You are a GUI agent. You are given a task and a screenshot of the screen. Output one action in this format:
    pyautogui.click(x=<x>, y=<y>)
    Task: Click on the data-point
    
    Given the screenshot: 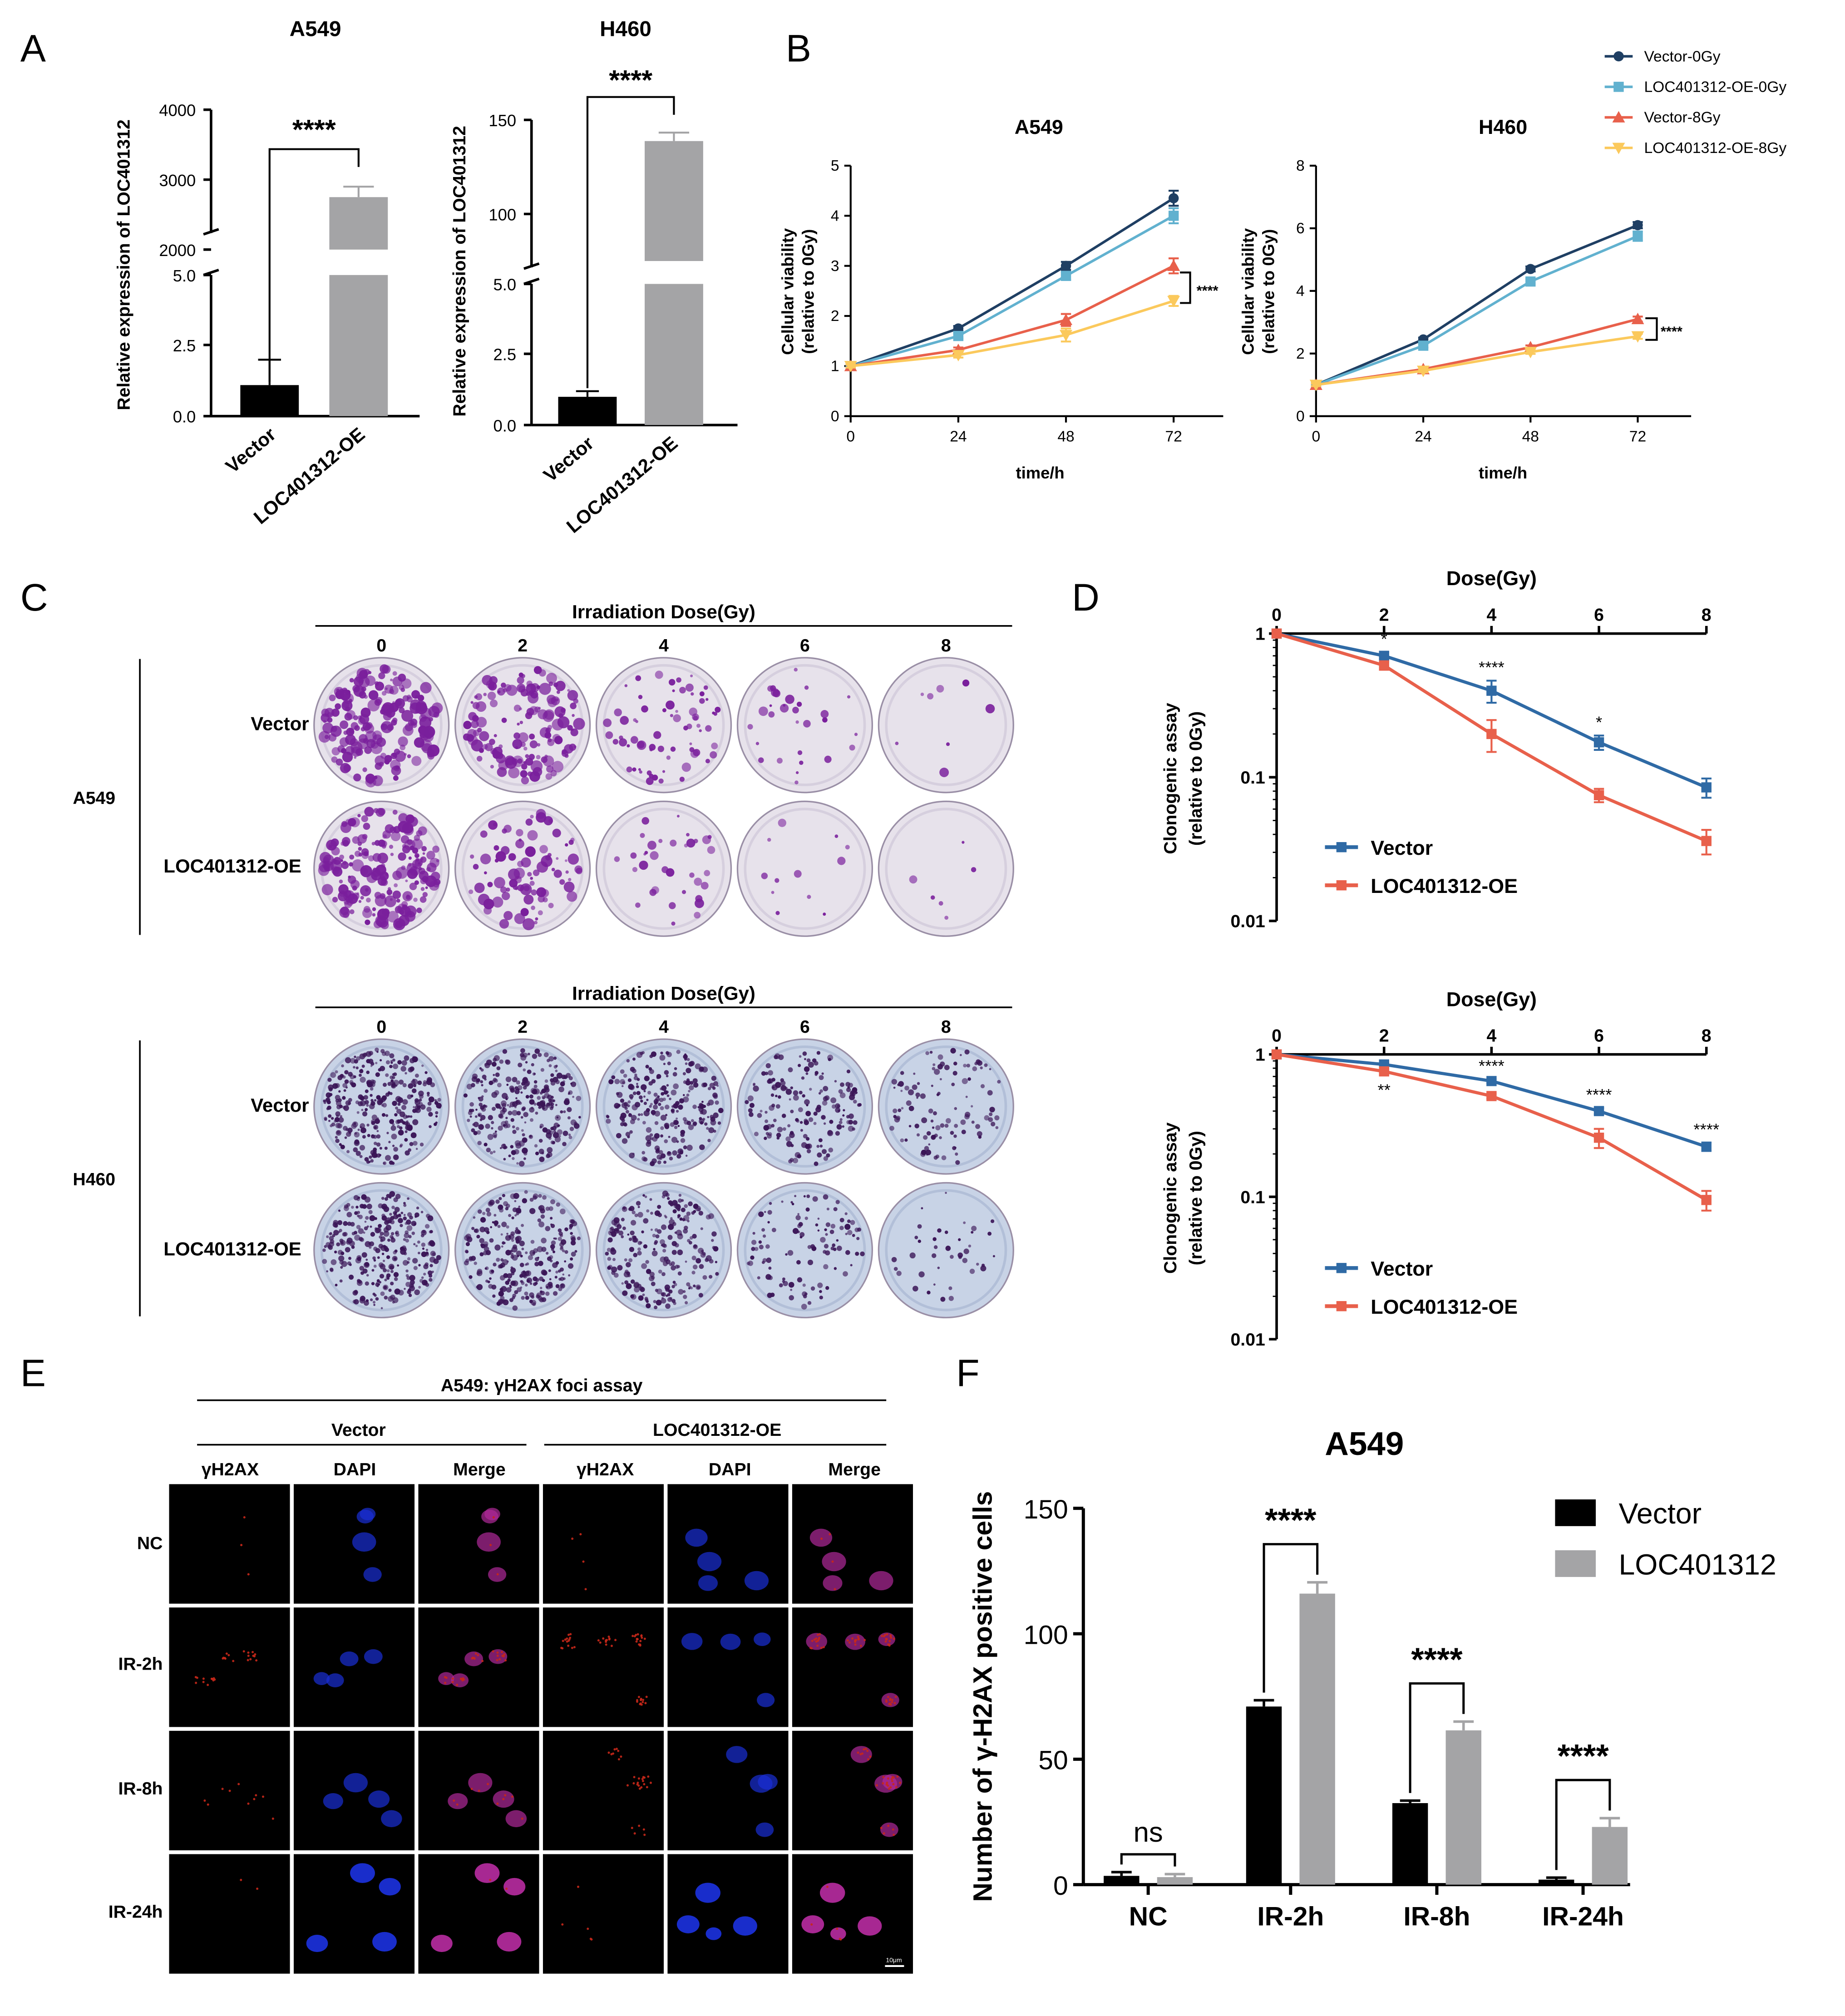 What is the action you would take?
    pyautogui.click(x=851, y=367)
    